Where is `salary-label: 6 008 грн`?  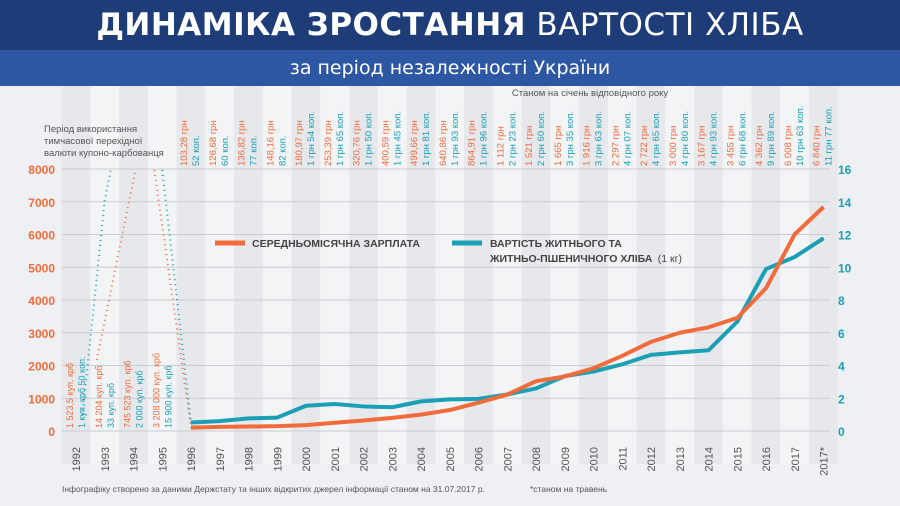
salary-label: 6 008 грн is located at coordinates (788, 146).